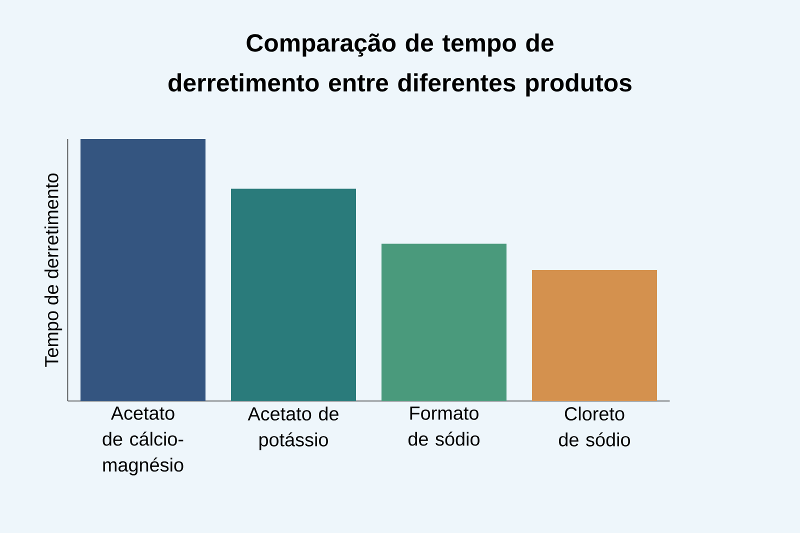 The width and height of the screenshot is (800, 533). I want to click on y-axis-title: Tempo de derretimento, so click(53, 270).